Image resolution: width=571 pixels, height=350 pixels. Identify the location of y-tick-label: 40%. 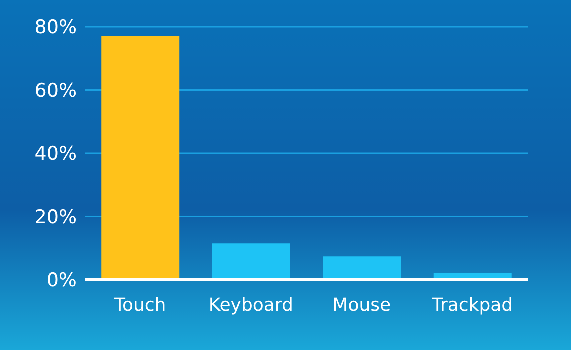
(55, 154).